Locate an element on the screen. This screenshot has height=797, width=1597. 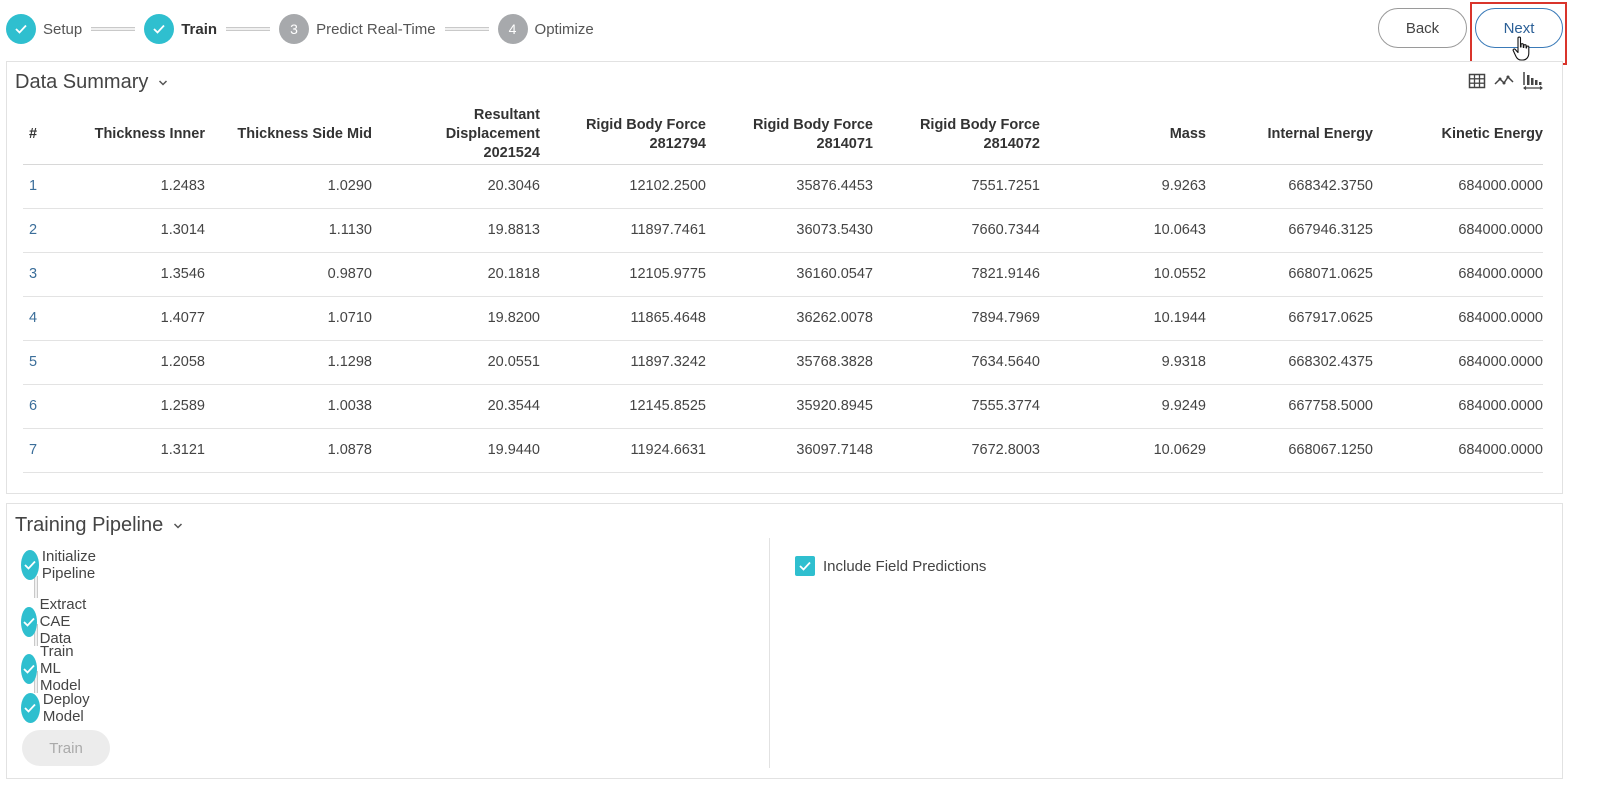
step-predict-real-time: 3 Predict Real-Time is located at coordinates (357, 29).